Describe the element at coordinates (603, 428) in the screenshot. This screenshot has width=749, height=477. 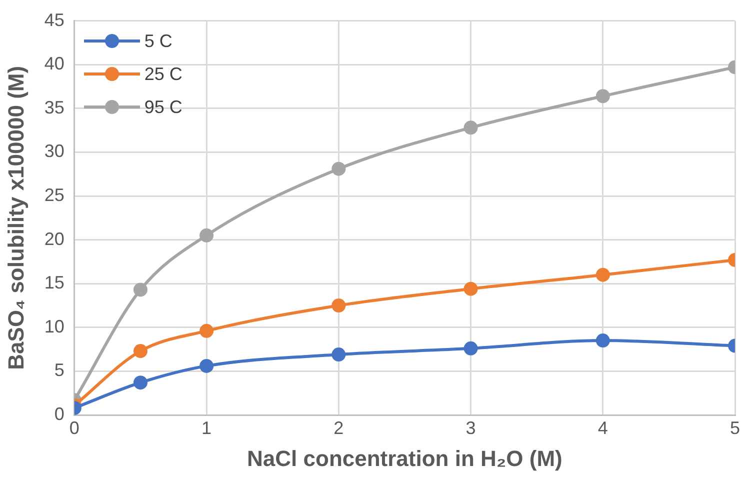
I see `x-tick-label: 4` at that location.